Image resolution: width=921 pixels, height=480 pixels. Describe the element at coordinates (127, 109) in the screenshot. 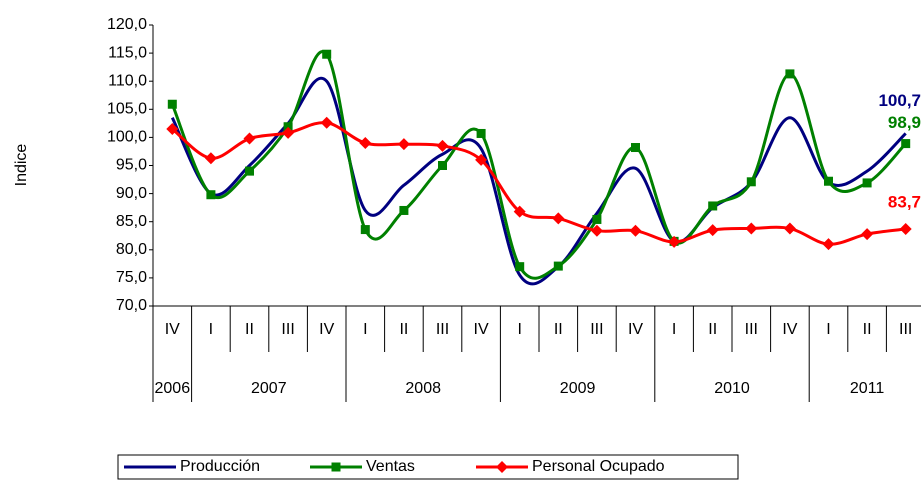

I see `y-tick-label: 105,0` at that location.